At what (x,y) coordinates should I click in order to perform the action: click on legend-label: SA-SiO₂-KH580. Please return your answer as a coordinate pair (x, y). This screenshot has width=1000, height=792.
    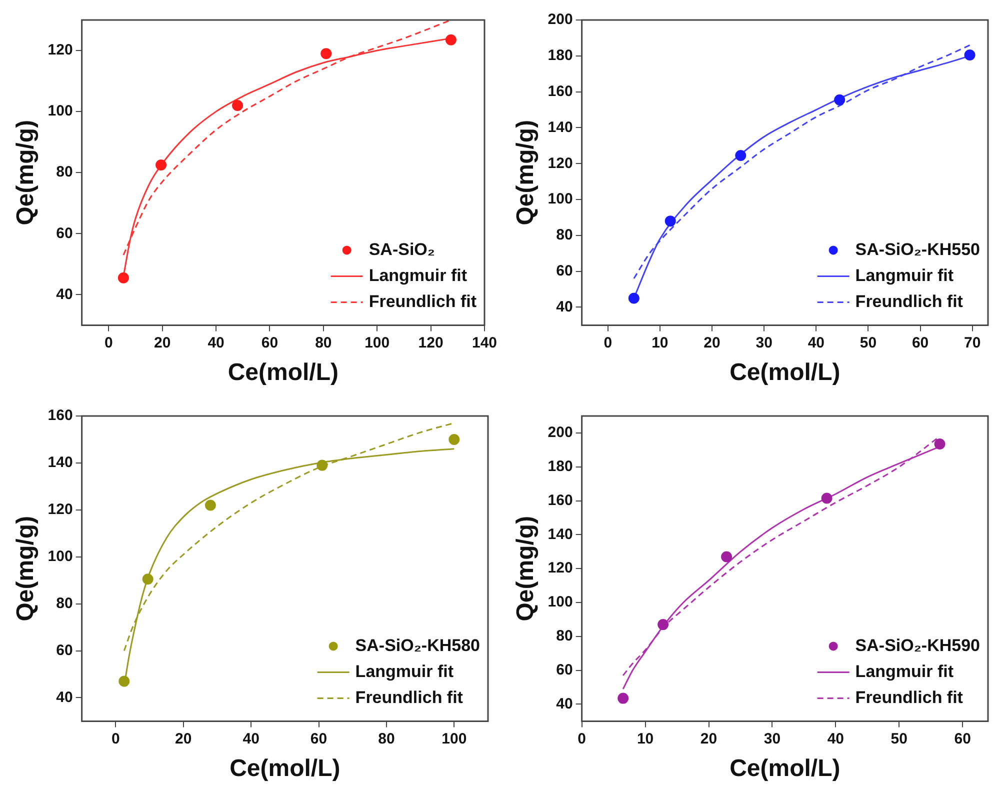
    Looking at the image, I should click on (417, 645).